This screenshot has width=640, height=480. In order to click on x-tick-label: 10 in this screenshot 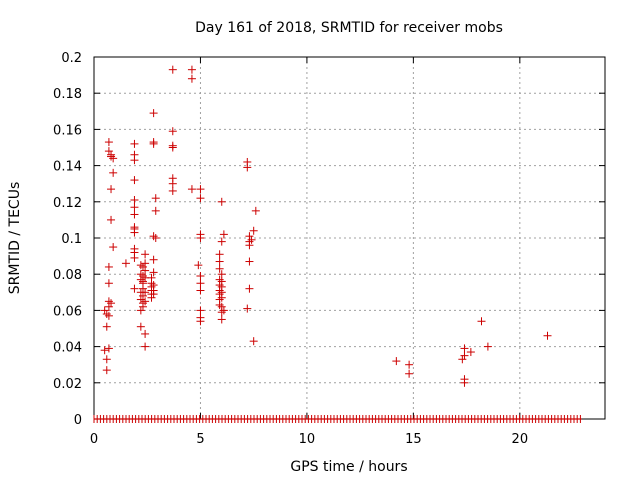, I will do `click(307, 439)`.